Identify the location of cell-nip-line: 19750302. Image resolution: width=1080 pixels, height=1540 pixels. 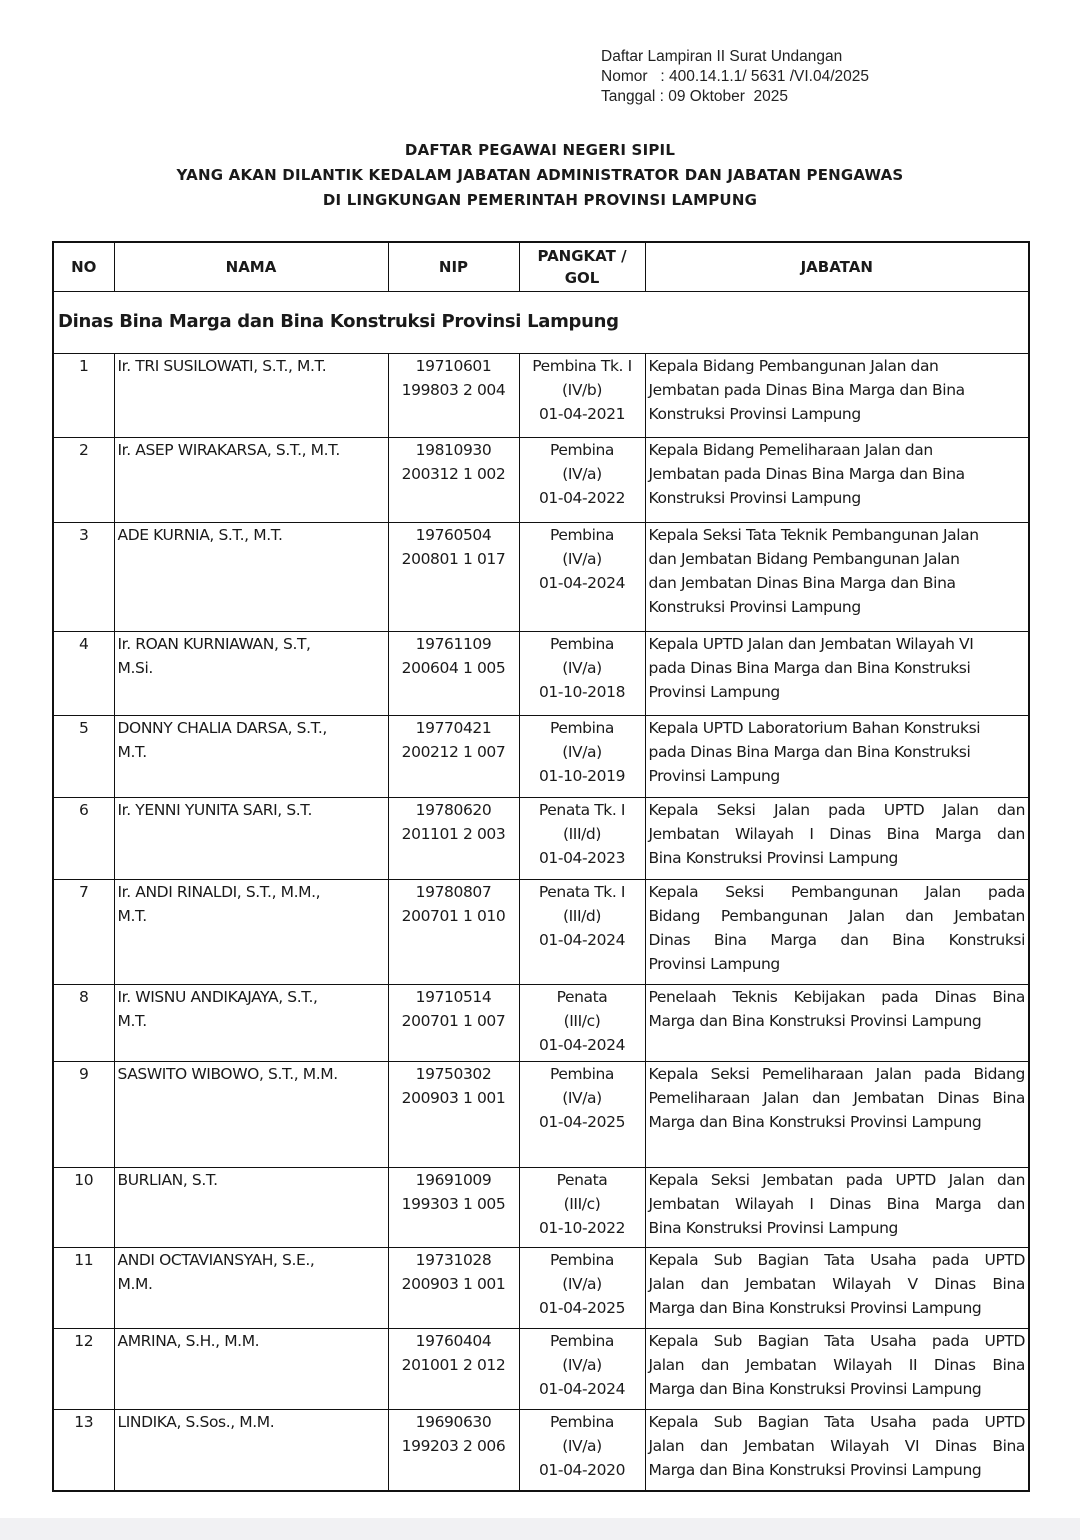
(453, 1073).